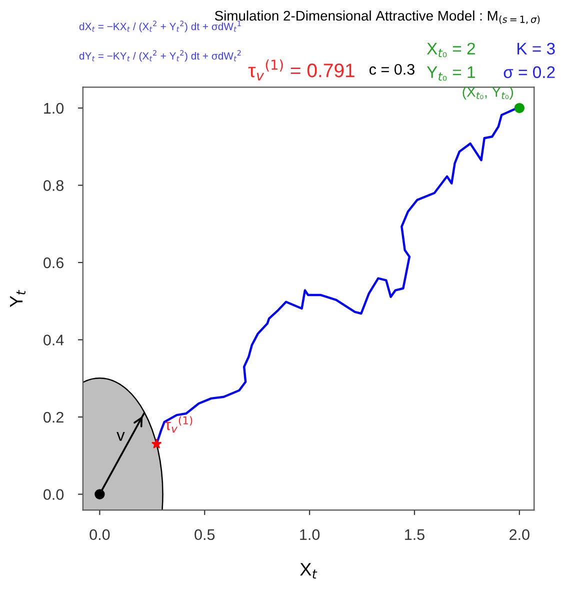 The height and width of the screenshot is (589, 564). I want to click on y-tick-label: 1.0, so click(54, 108).